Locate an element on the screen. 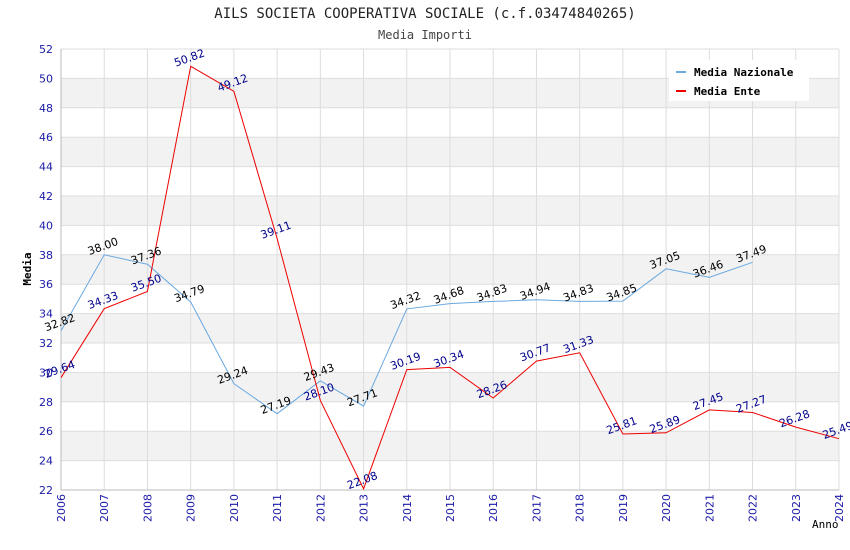 The image size is (850, 550). x-tick-label: 2019 is located at coordinates (623, 508).